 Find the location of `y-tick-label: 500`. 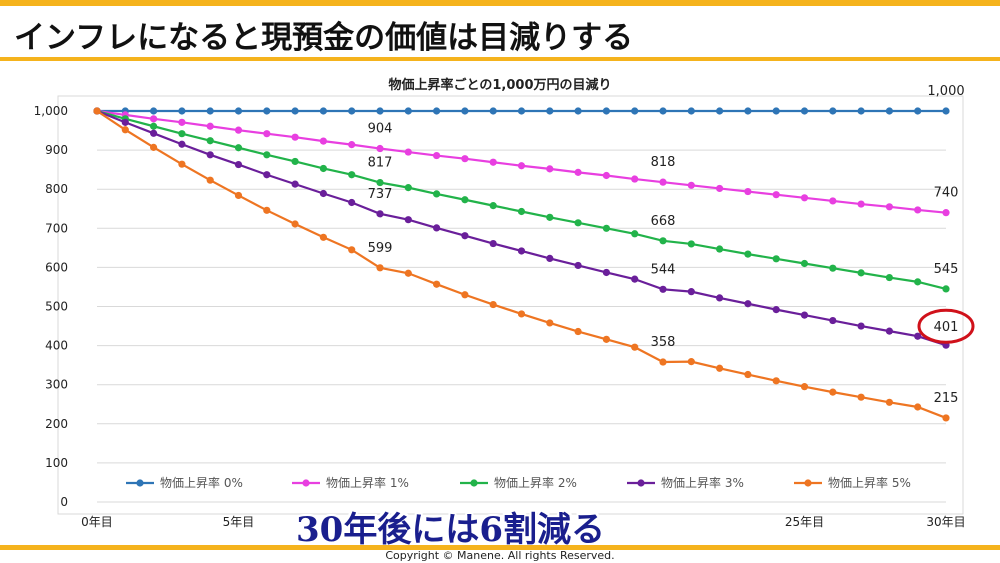

y-tick-label: 500 is located at coordinates (56, 307).